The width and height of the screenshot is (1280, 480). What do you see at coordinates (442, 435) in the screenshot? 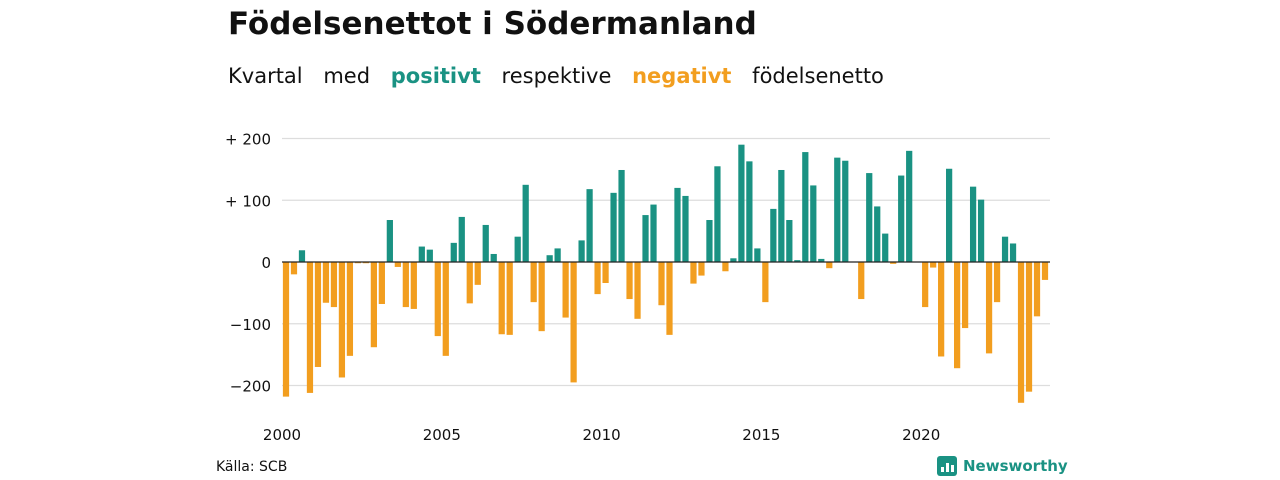
I see `x-tick-label: 2005` at bounding box center [442, 435].